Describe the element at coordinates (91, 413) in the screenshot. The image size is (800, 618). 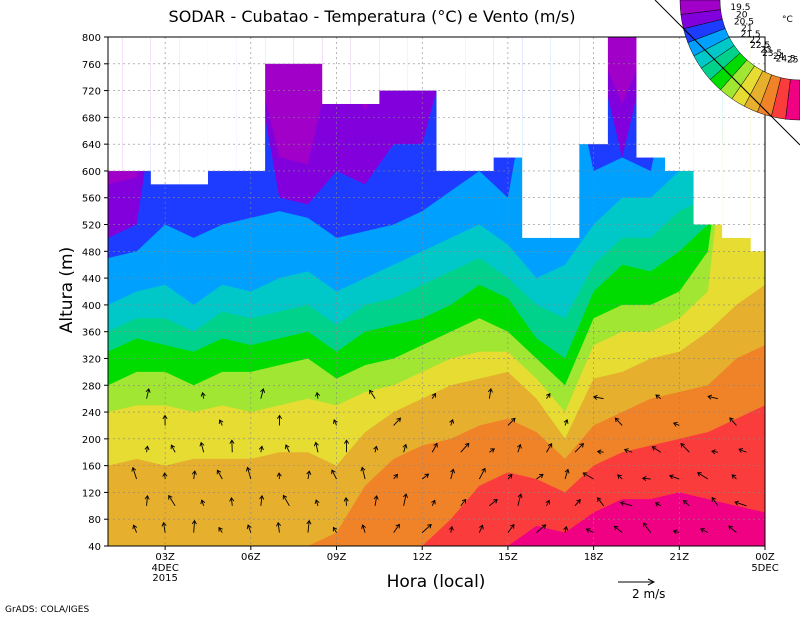
I see `y-tick-label: 240` at that location.